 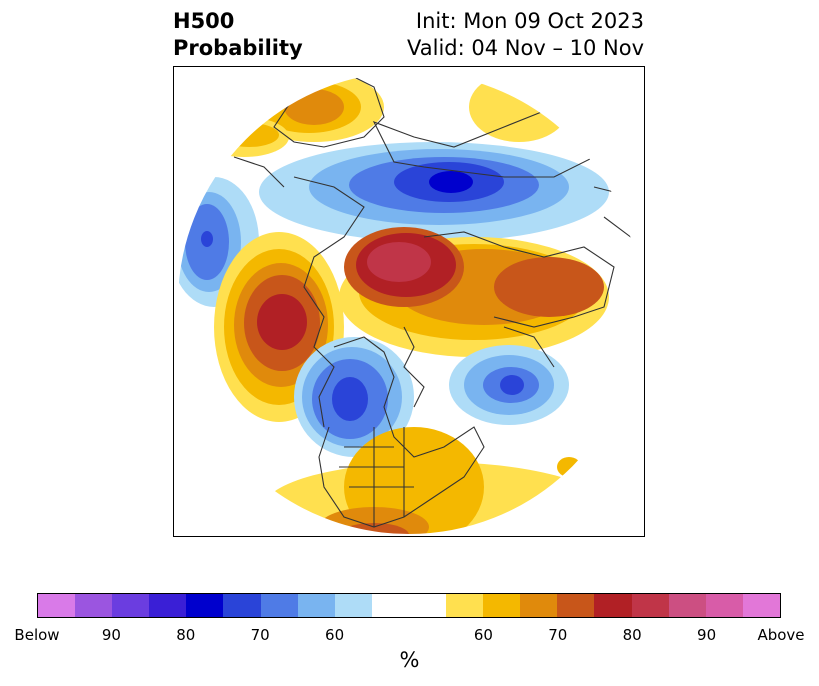 What do you see at coordinates (37, 635) in the screenshot?
I see `colorbar-tick-label: Below` at bounding box center [37, 635].